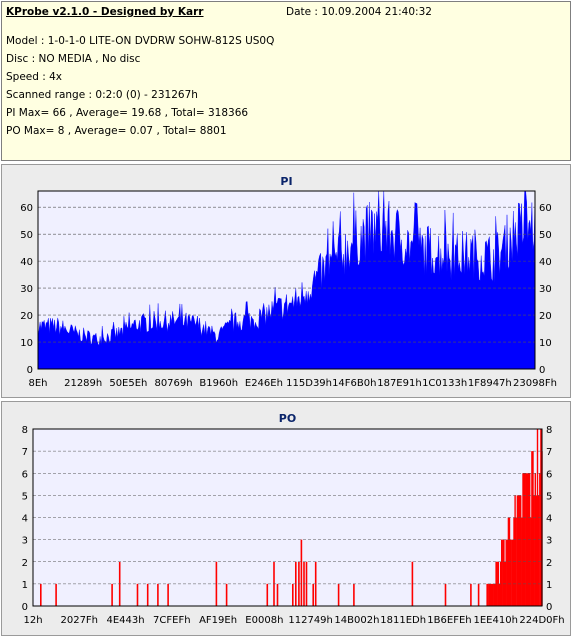 Image resolution: width=572 pixels, height=638 pixels. What do you see at coordinates (25, 563) in the screenshot?
I see `y-tick-label: 2` at bounding box center [25, 563].